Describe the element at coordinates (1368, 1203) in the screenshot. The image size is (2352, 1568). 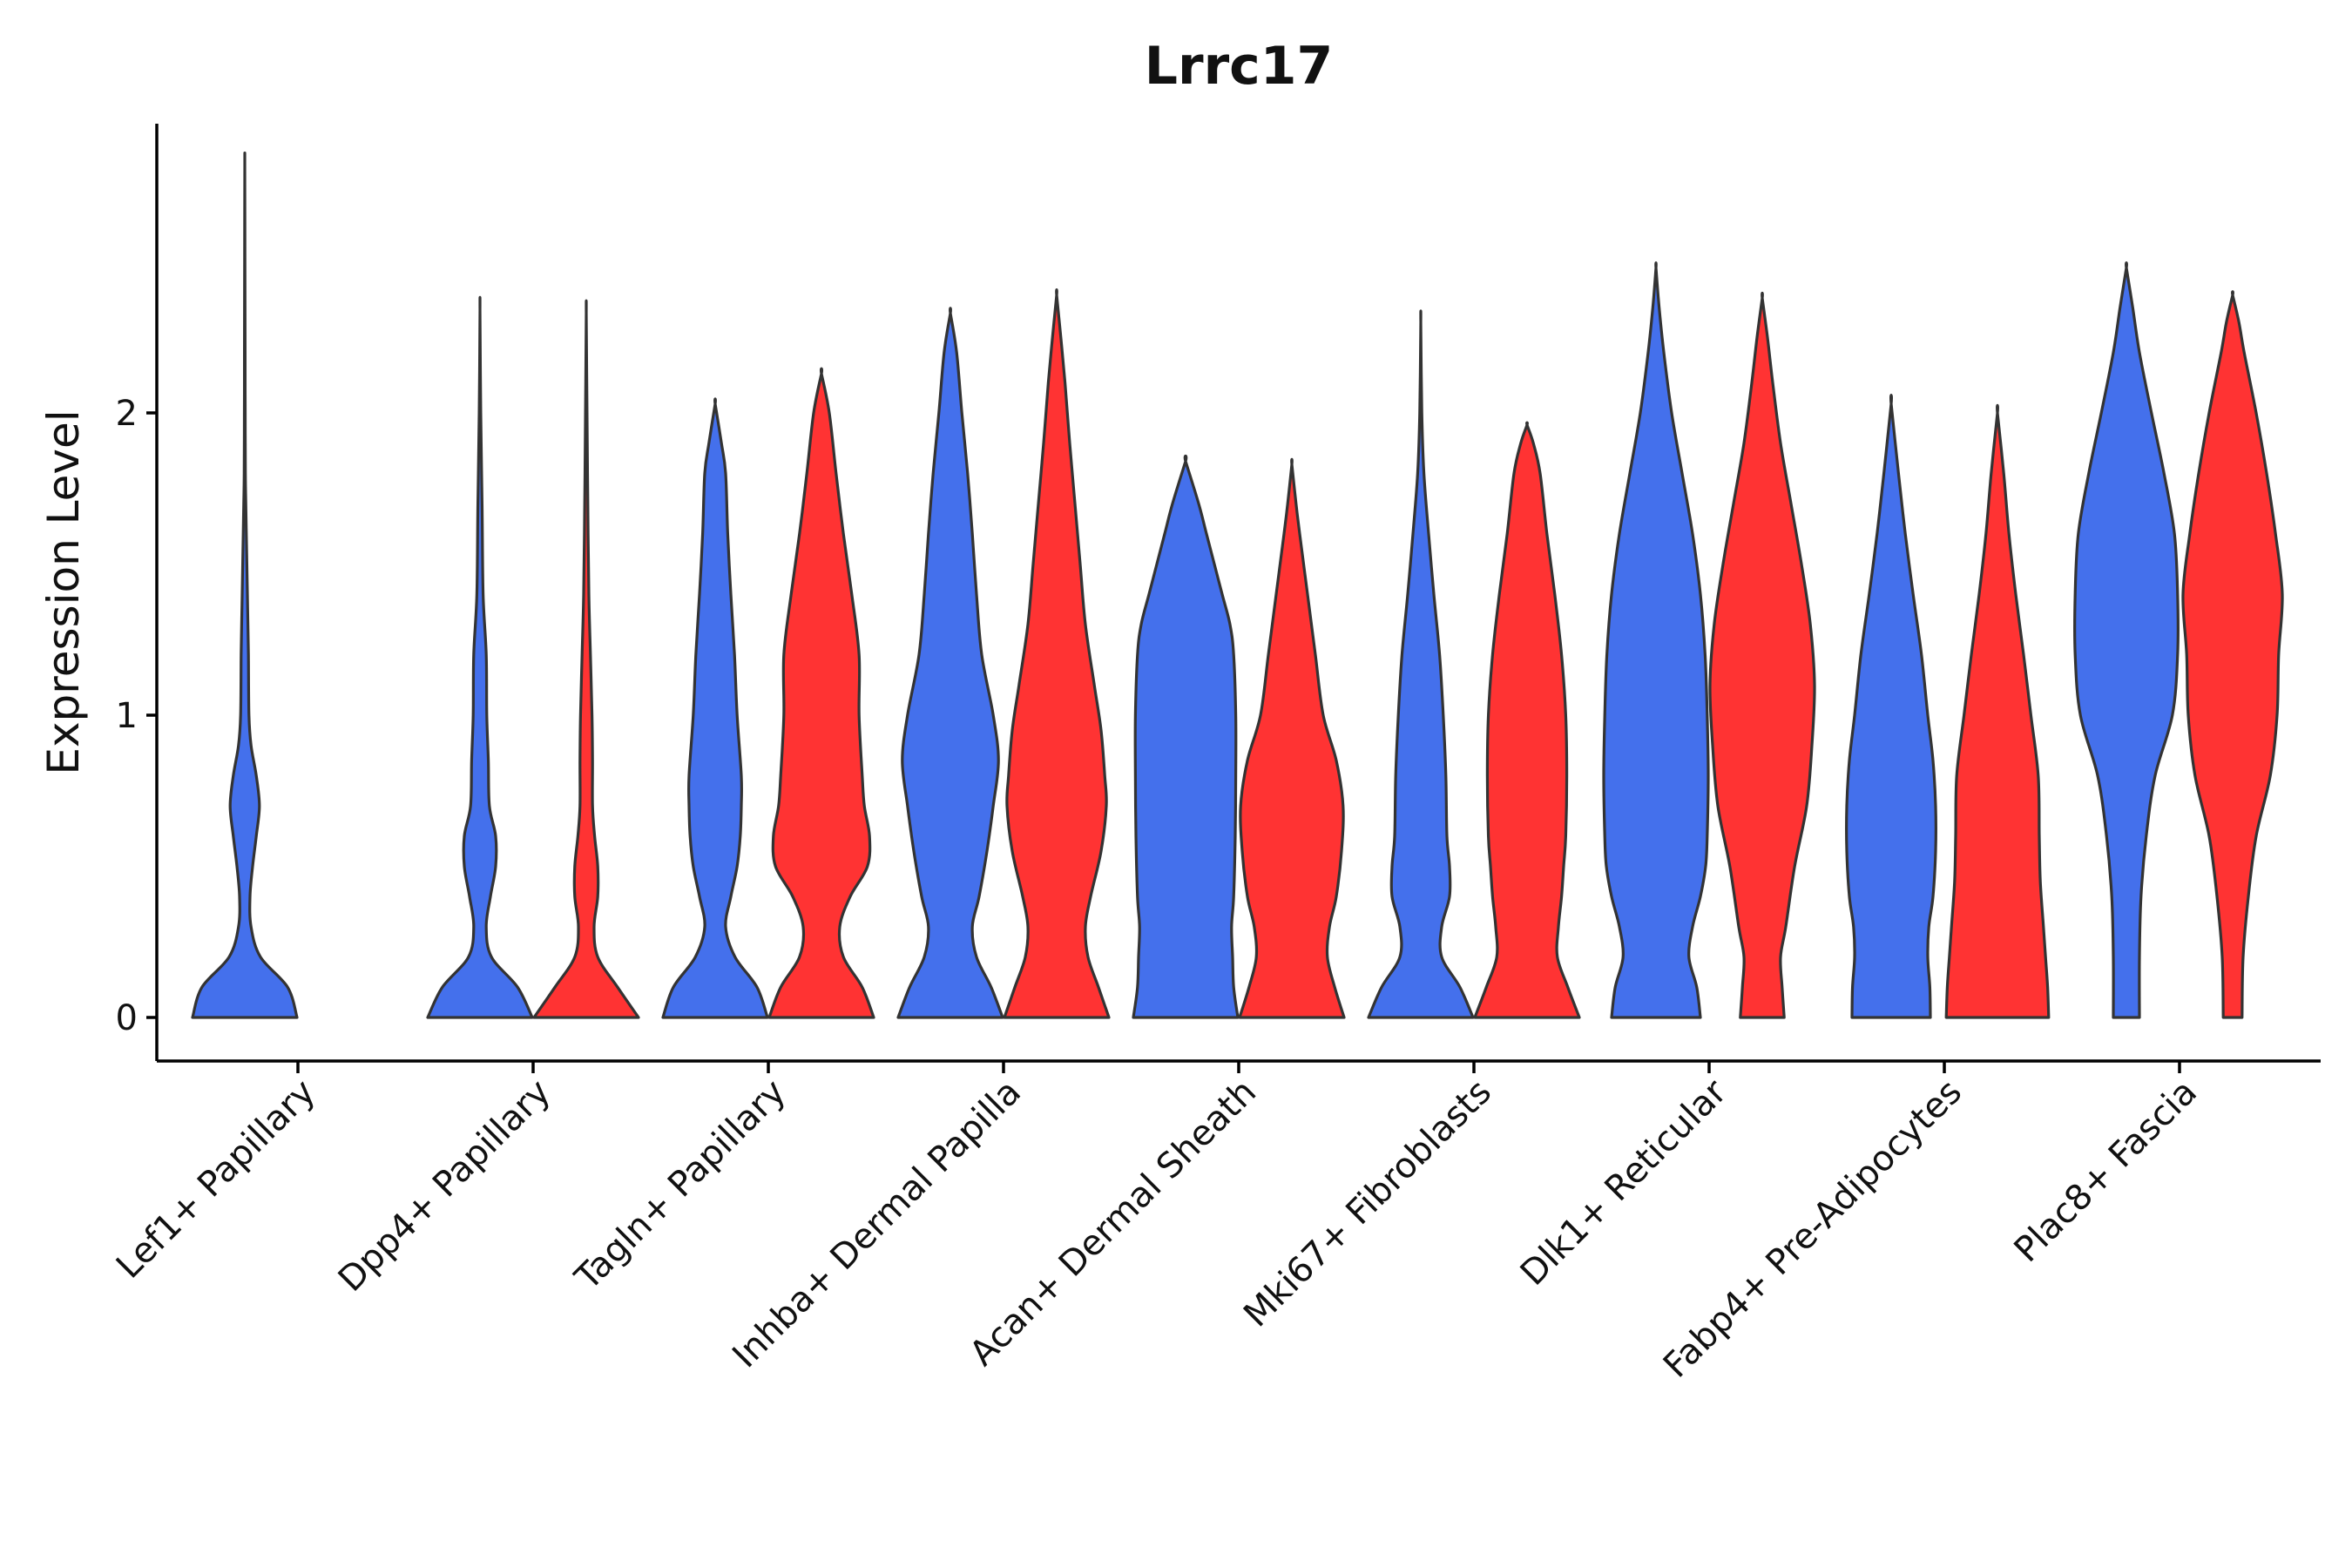
I see `x-tick-label-mki67-fibroblasts: Mki67+ Fibroblasts` at that location.